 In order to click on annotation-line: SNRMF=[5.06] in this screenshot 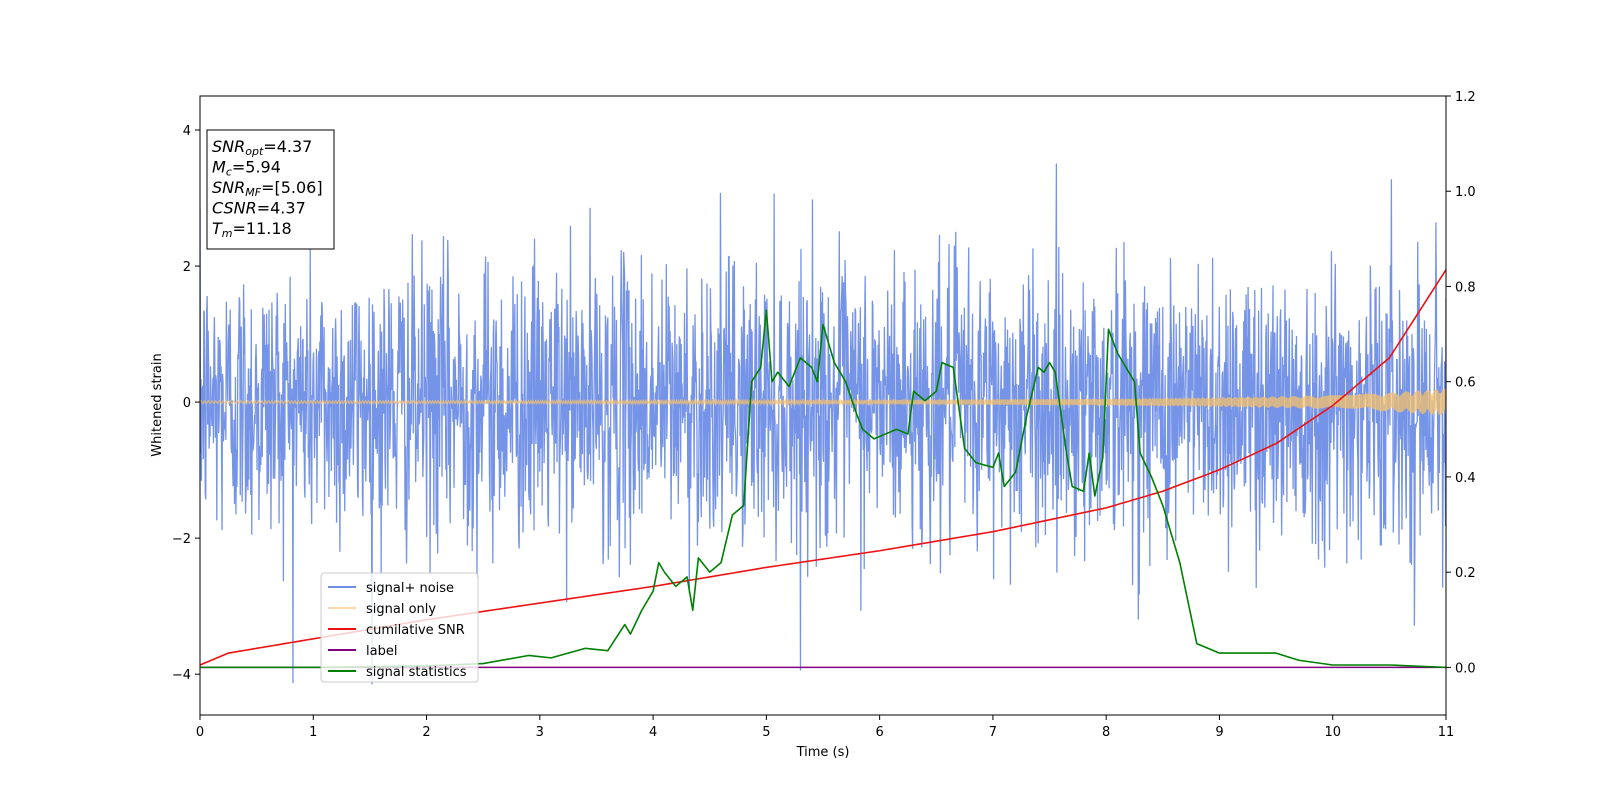, I will do `click(267, 188)`.